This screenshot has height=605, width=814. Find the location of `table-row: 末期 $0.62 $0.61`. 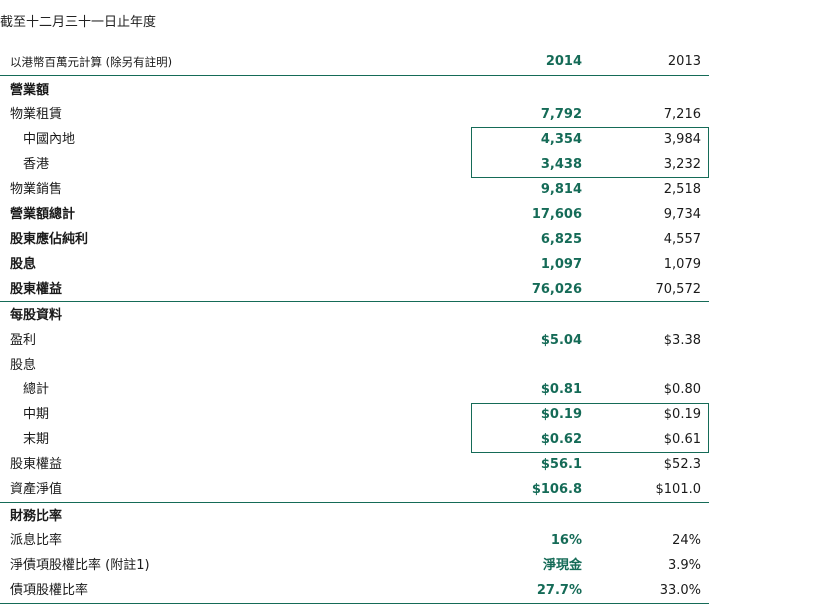

table-row: 末期 $0.62 $0.61 is located at coordinates (407, 440).